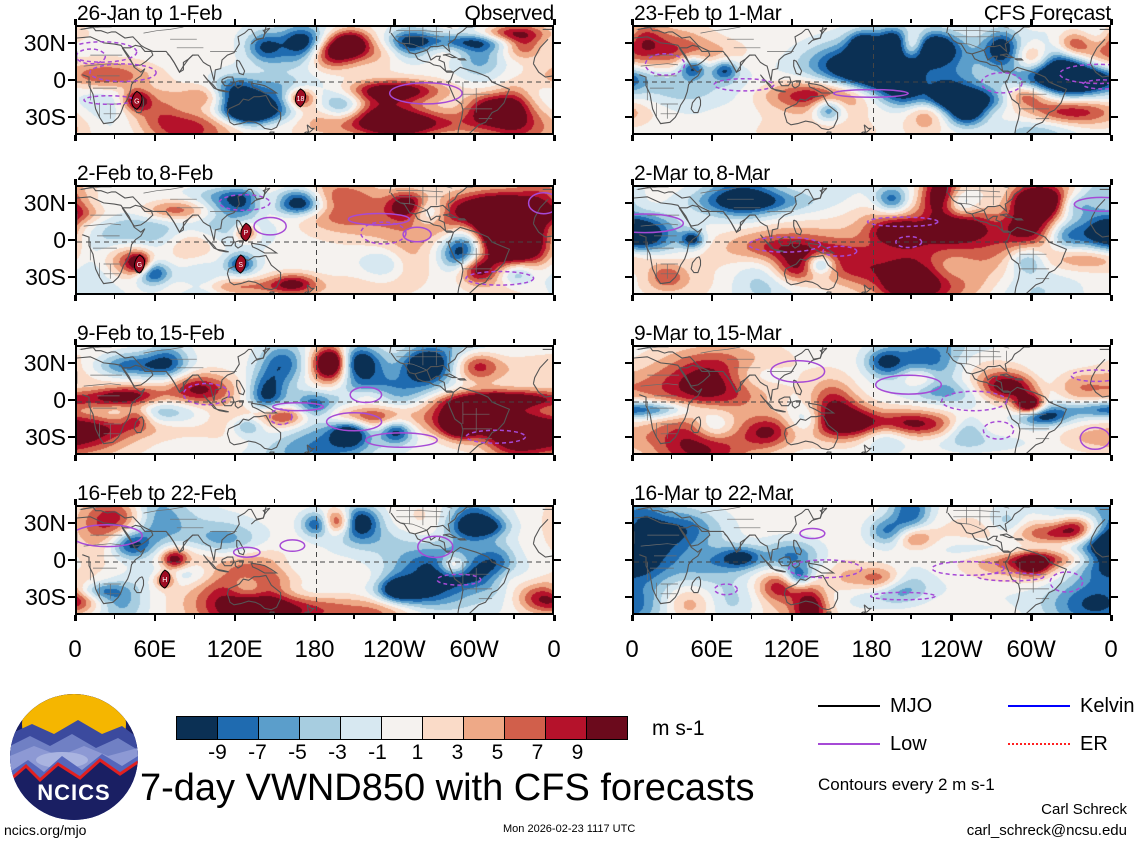 This screenshot has width=1135, height=844. What do you see at coordinates (45, 830) in the screenshot?
I see `site-url: ncics.org/mjo` at bounding box center [45, 830].